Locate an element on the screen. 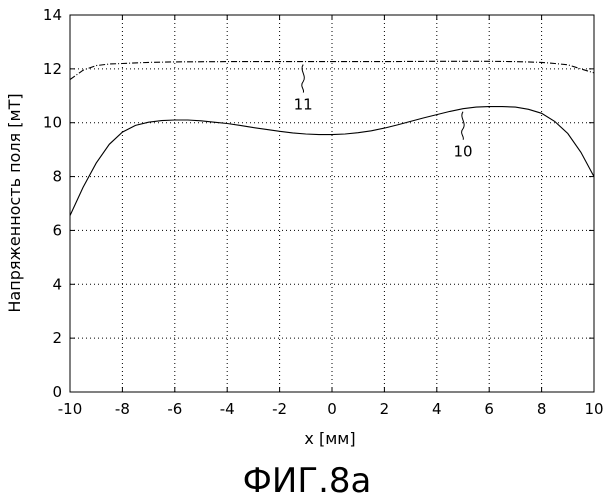  x-tick-label: 4 is located at coordinates (437, 409).